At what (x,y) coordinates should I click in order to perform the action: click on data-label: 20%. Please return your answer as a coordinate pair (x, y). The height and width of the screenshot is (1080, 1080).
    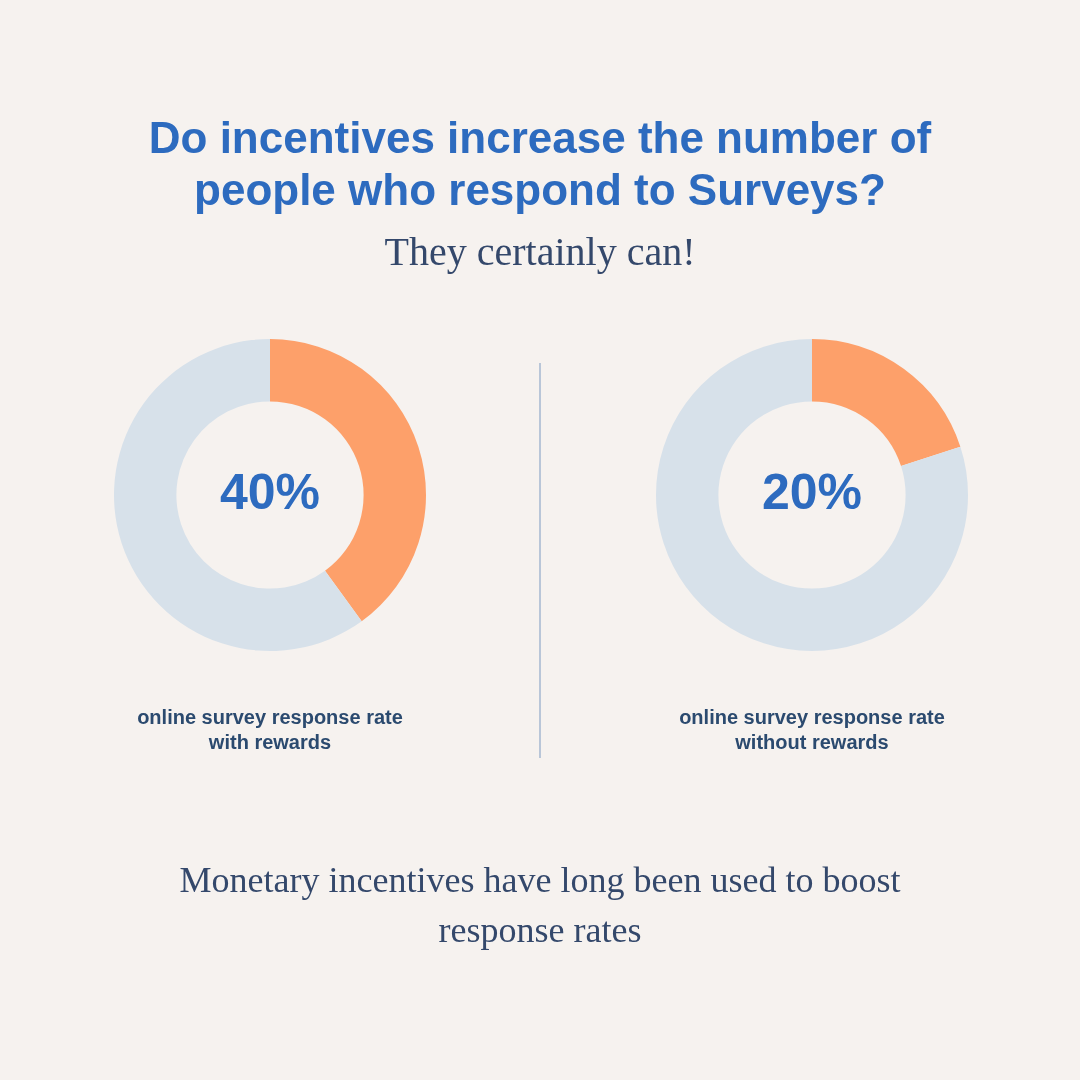
    Looking at the image, I should click on (812, 491).